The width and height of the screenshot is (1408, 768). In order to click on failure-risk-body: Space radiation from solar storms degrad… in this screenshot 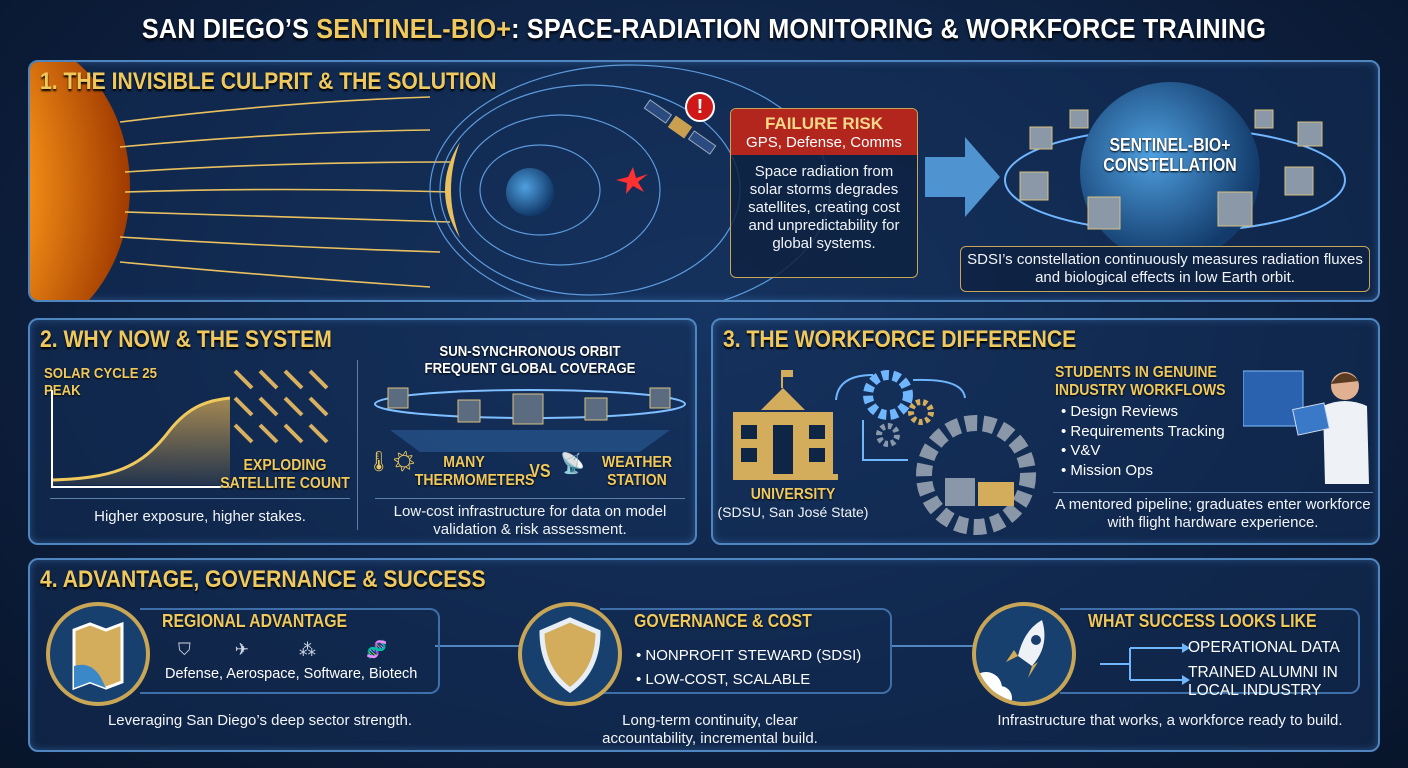, I will do `click(824, 207)`.